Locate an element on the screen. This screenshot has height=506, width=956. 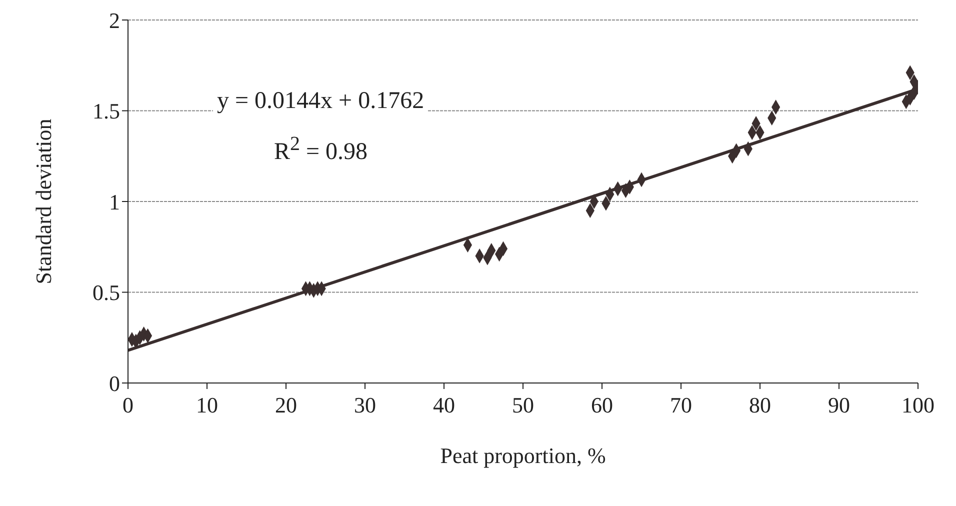
y-tick-label: 2 is located at coordinates (114, 20).